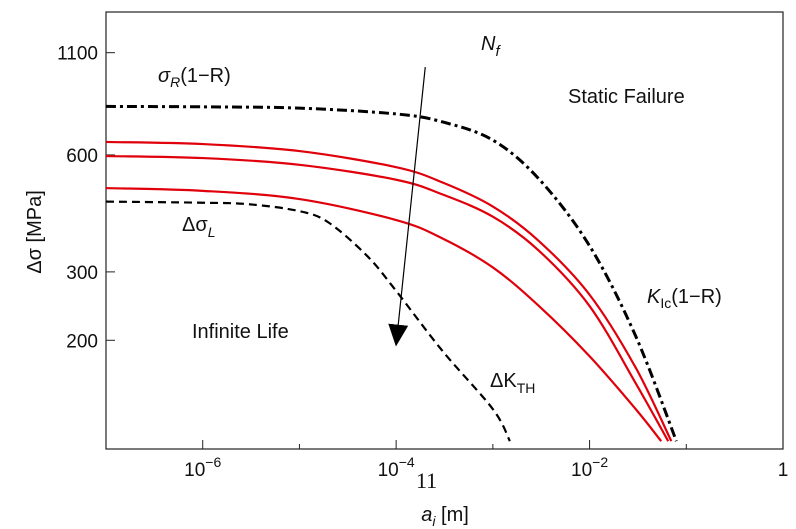 The width and height of the screenshot is (796, 529). Describe the element at coordinates (82, 341) in the screenshot. I see `y-tick-label: 200` at that location.